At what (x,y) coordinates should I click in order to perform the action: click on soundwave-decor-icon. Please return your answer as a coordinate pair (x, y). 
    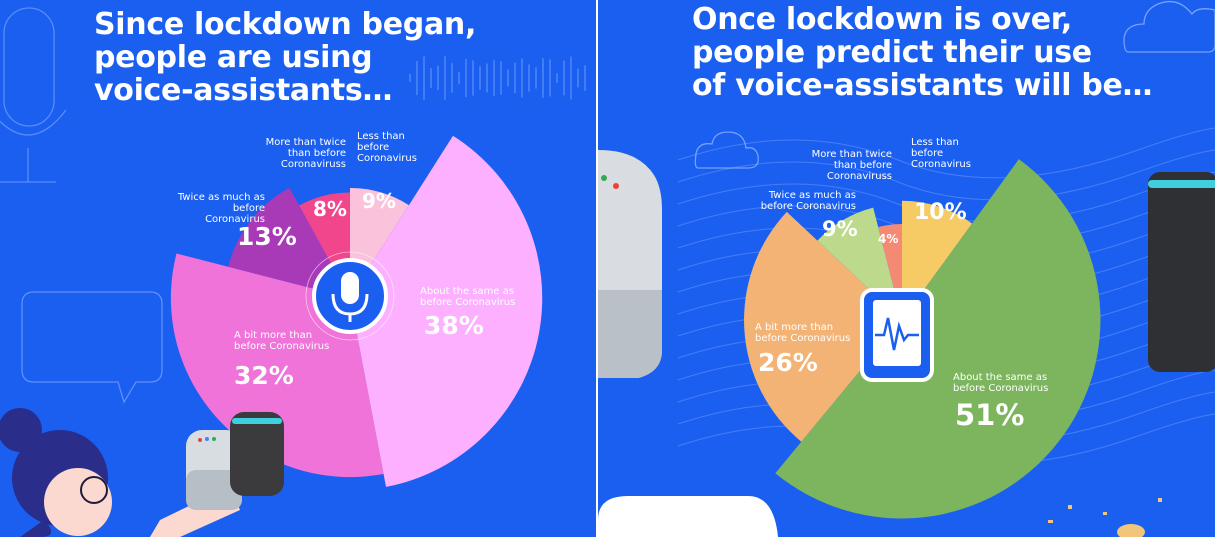
    Looking at the image, I should click on (497, 78).